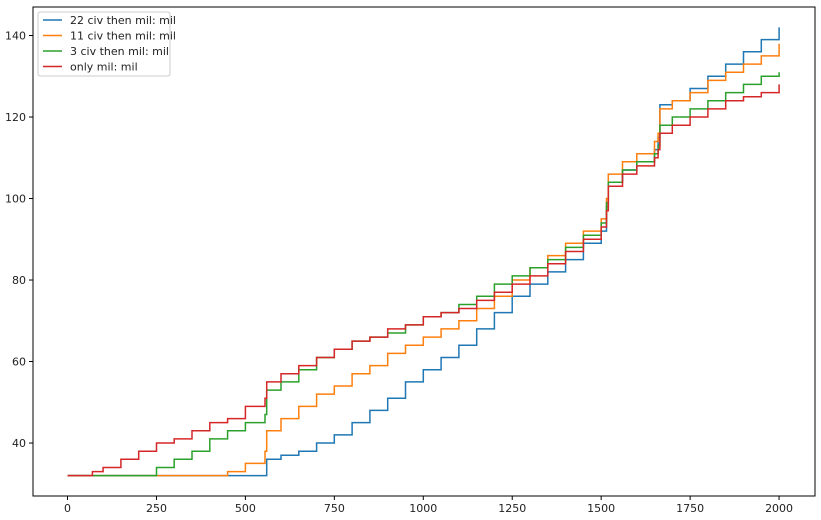 Image resolution: width=821 pixels, height=520 pixels. I want to click on y-tick-label: 100, so click(15, 199).